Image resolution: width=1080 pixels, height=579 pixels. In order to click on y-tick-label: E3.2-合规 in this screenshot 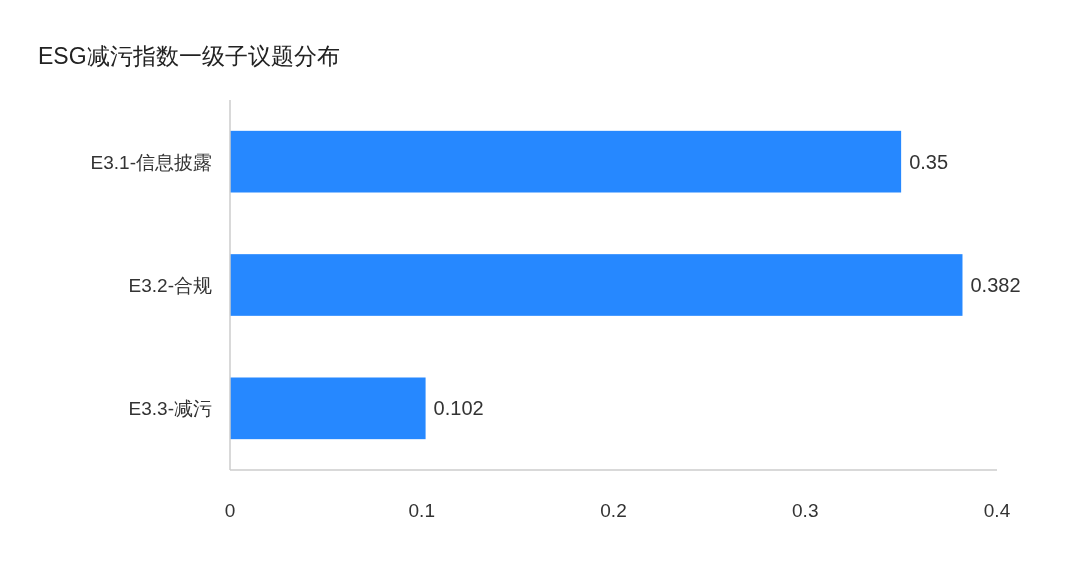, I will do `click(170, 285)`.